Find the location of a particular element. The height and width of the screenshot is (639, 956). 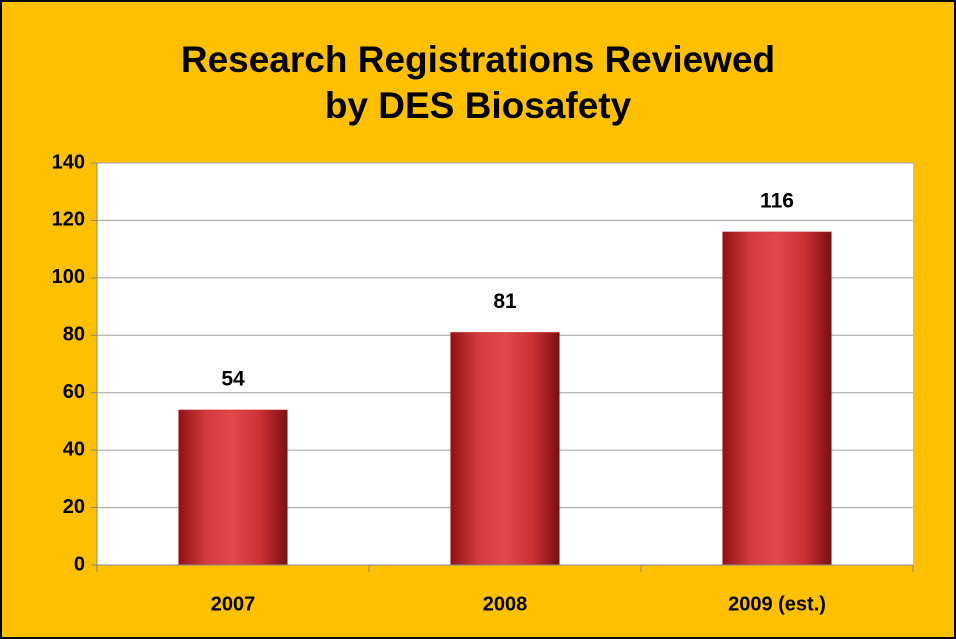

y-tick-label: 80 is located at coordinates (74, 335).